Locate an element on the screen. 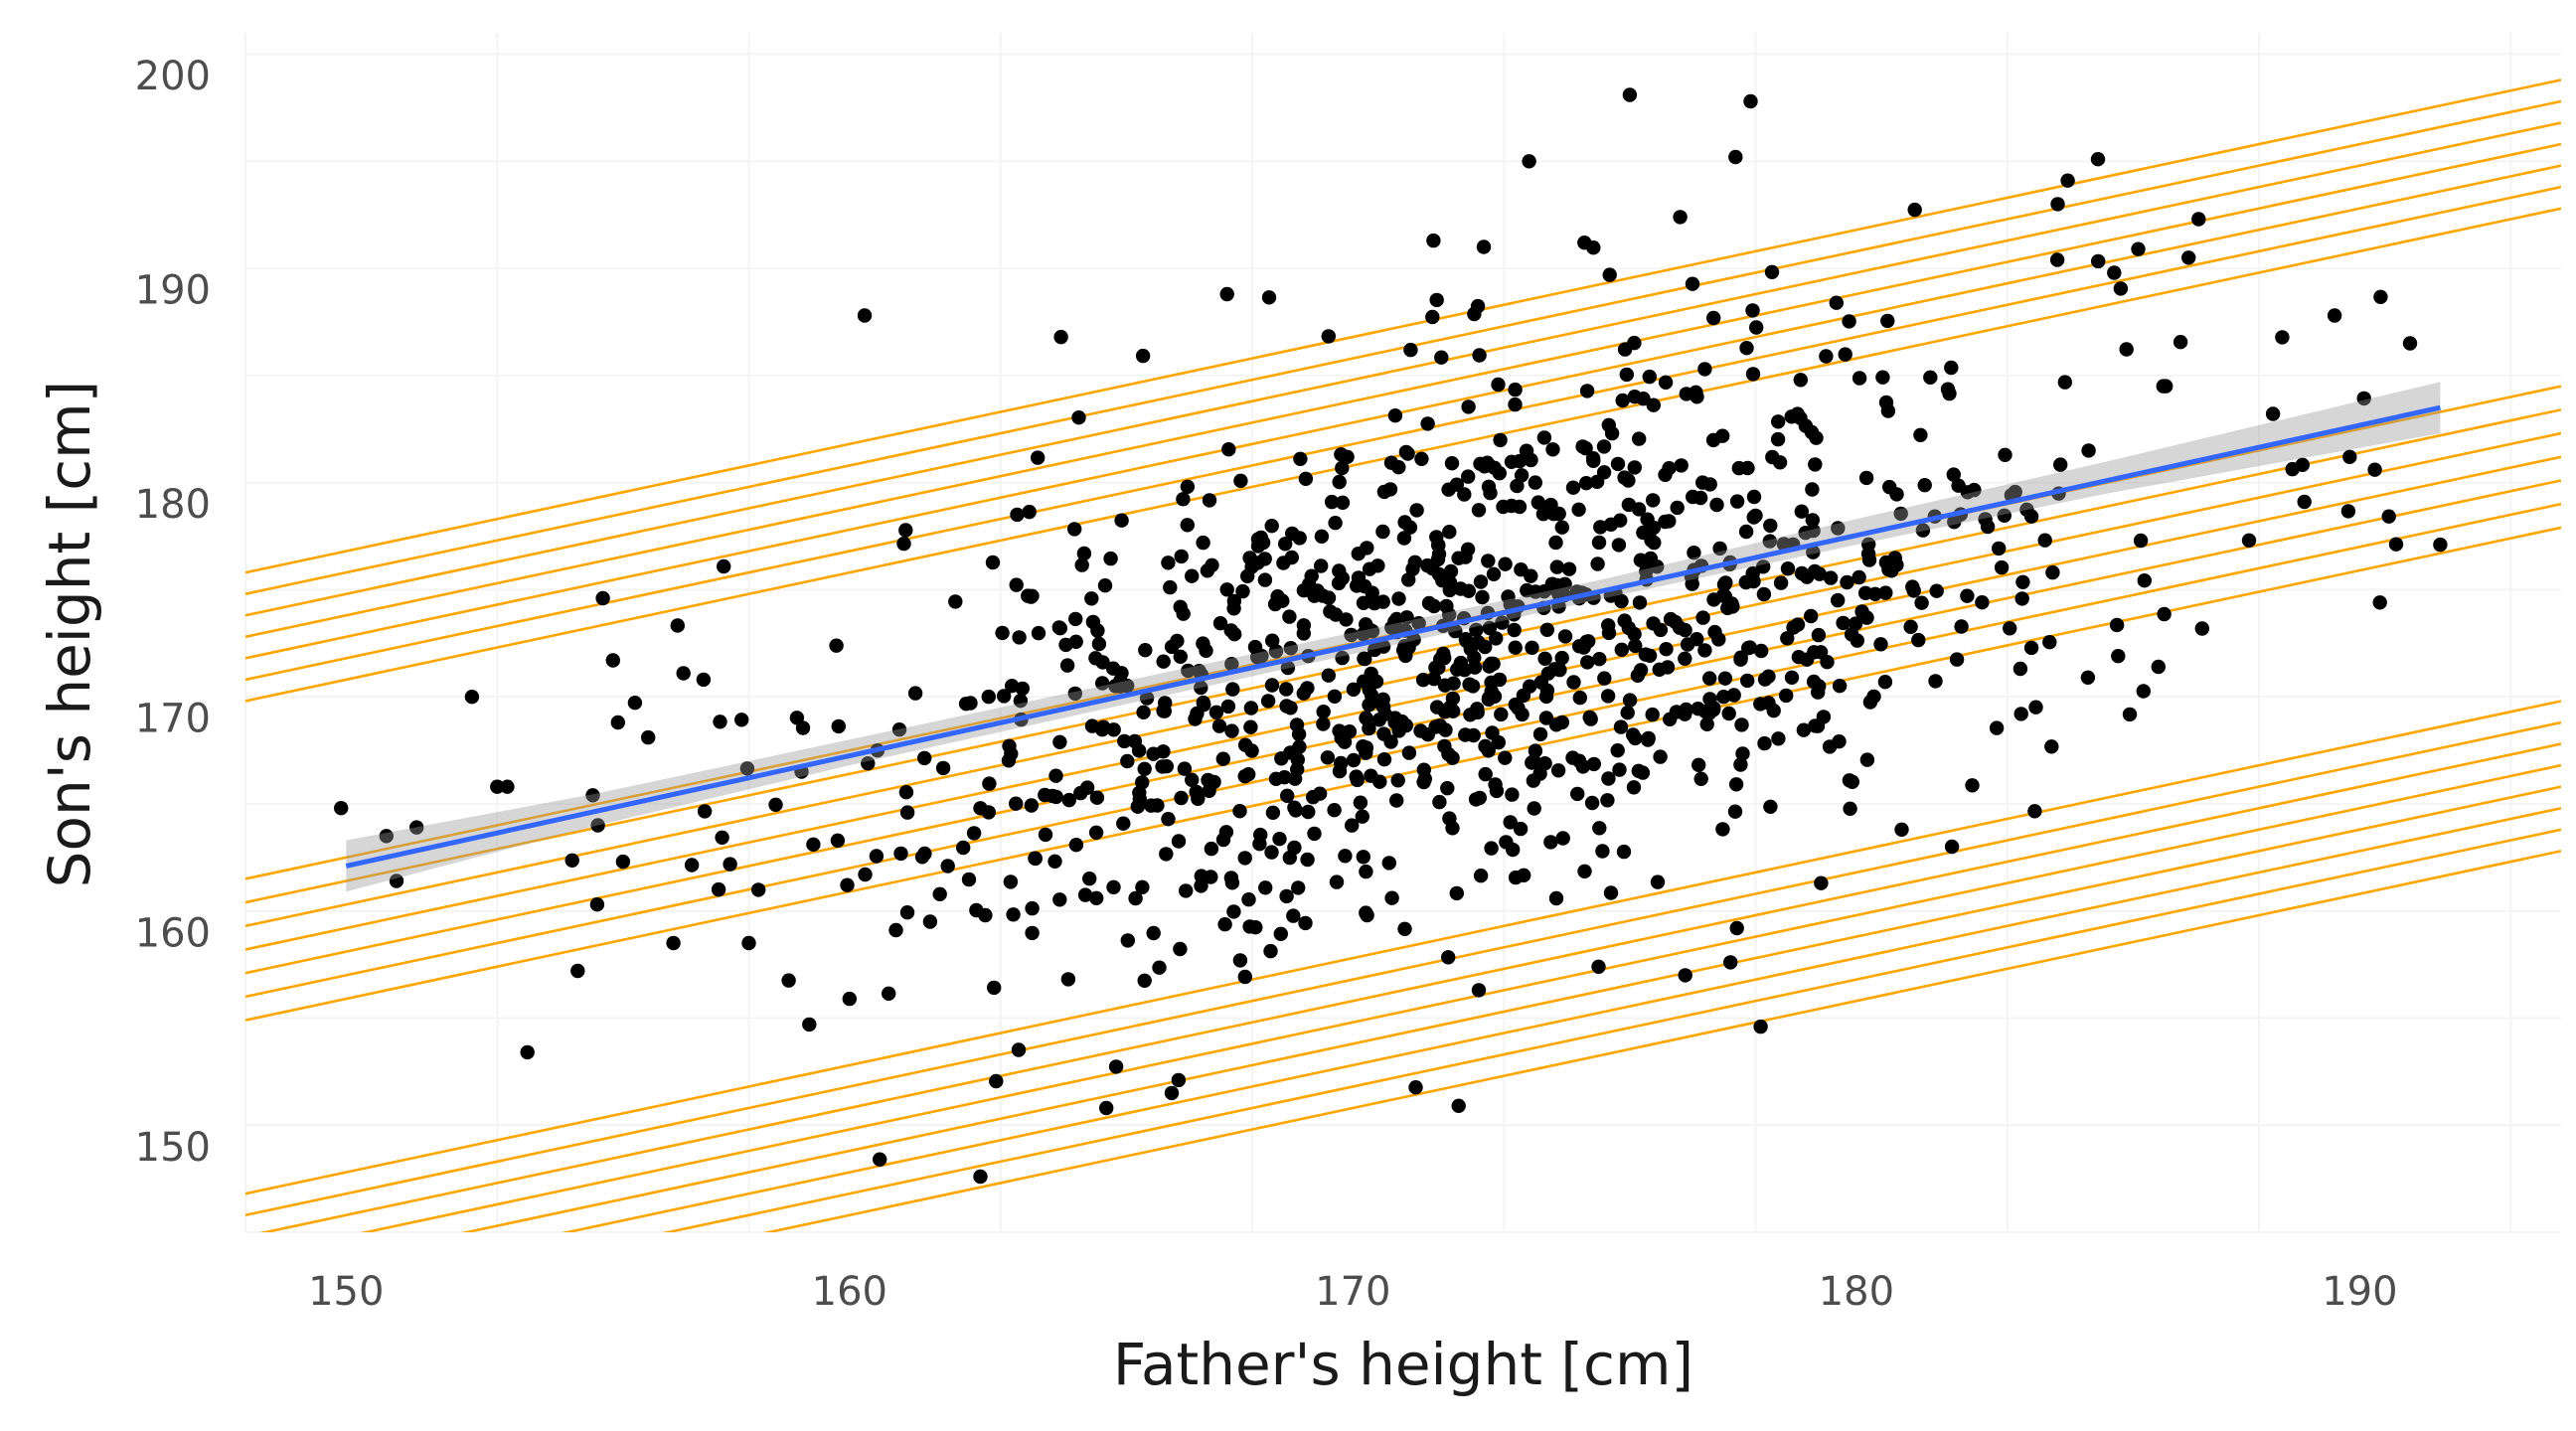 The image size is (2576, 1431). x-axis-title: Father's height [cm] is located at coordinates (1403, 1364).